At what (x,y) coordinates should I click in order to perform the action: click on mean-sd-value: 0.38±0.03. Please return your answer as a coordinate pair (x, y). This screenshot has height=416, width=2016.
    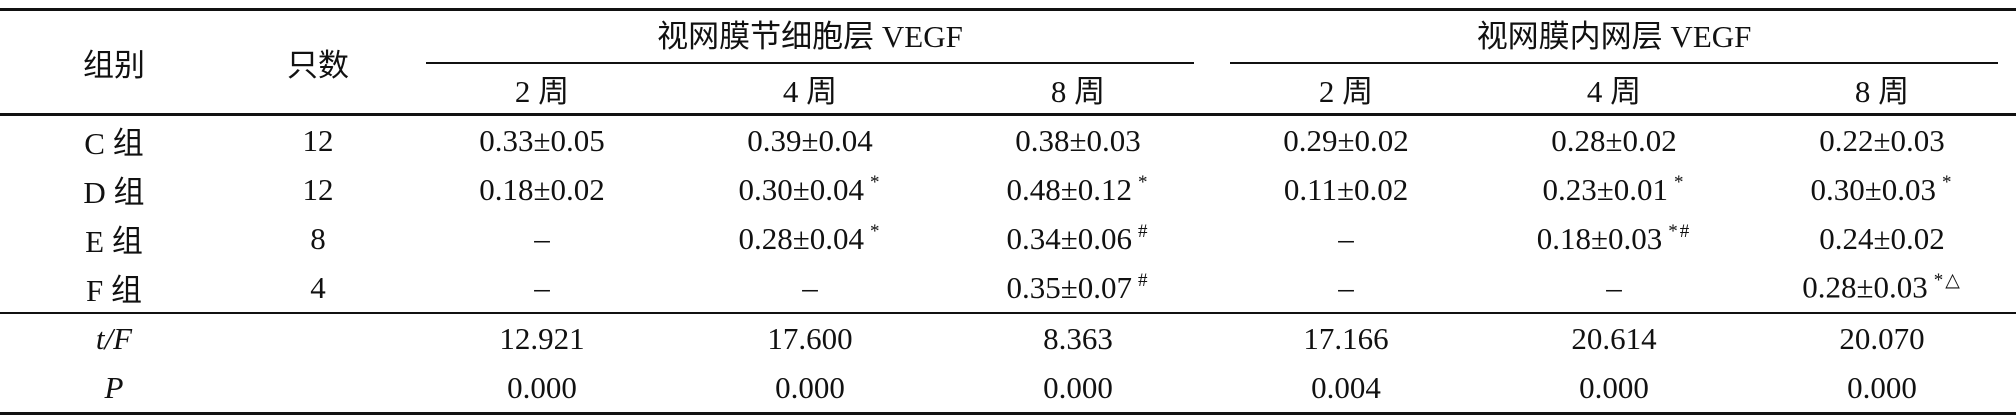
    Looking at the image, I should click on (1078, 140).